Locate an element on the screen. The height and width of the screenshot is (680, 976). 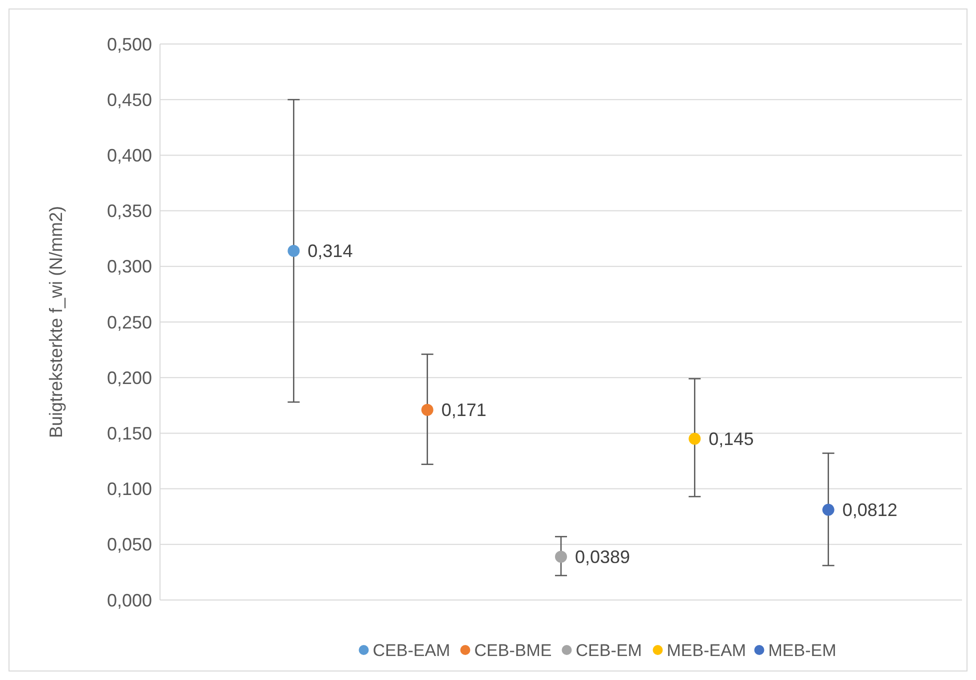
y-axis-title: Buigtreksterkte f_wi (N/mm2) is located at coordinates (56, 322).